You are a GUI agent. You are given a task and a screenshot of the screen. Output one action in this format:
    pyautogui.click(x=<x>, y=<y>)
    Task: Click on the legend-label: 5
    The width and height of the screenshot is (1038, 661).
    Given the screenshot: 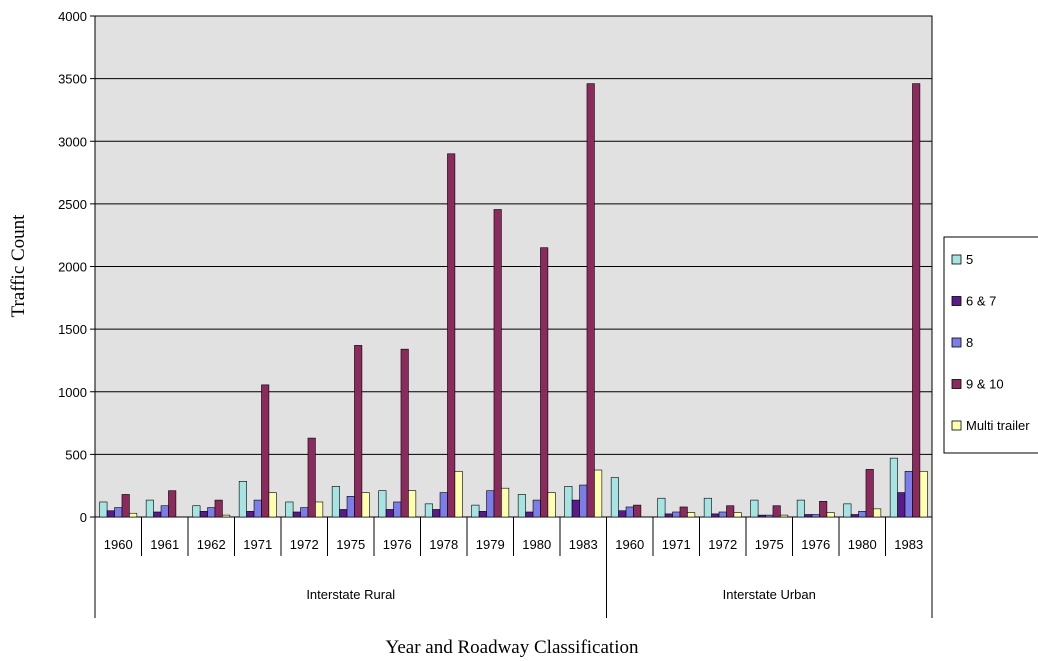 What is the action you would take?
    pyautogui.click(x=969, y=259)
    